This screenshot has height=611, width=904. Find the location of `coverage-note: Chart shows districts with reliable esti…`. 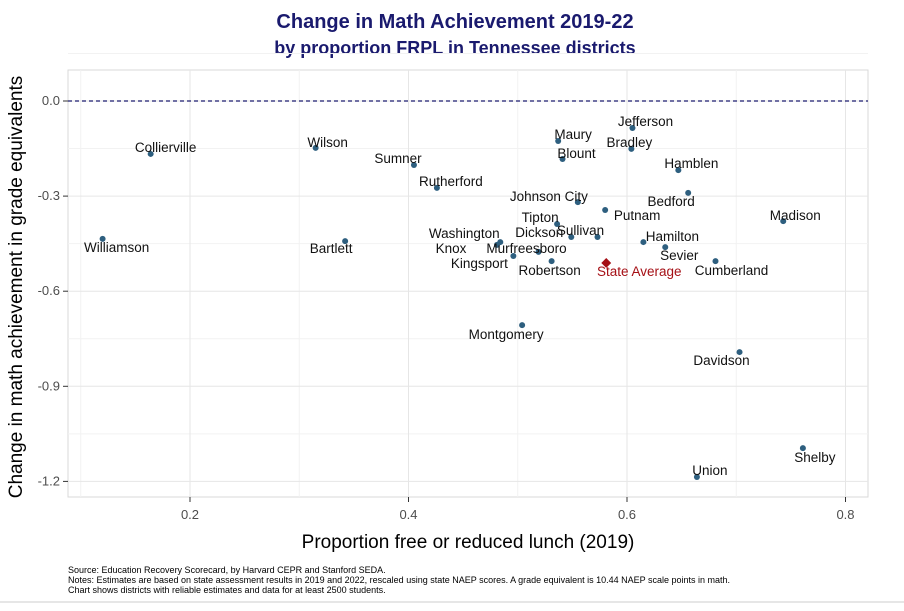

coverage-note: Chart shows districts with reliable esti… is located at coordinates (227, 590).